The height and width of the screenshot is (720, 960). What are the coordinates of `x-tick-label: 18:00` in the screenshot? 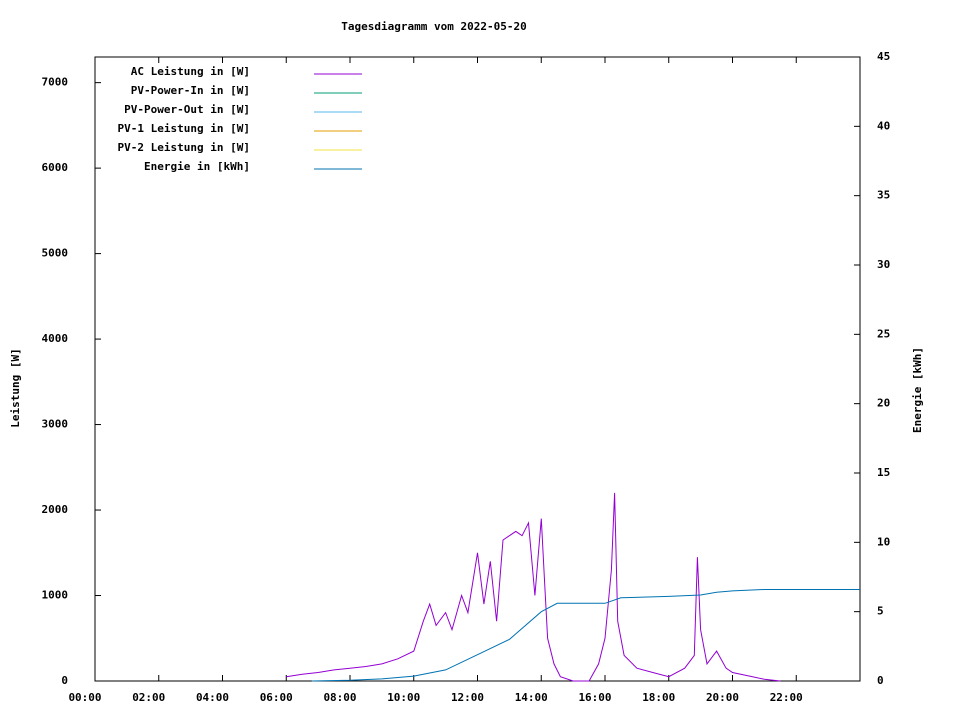 It's located at (658, 697).